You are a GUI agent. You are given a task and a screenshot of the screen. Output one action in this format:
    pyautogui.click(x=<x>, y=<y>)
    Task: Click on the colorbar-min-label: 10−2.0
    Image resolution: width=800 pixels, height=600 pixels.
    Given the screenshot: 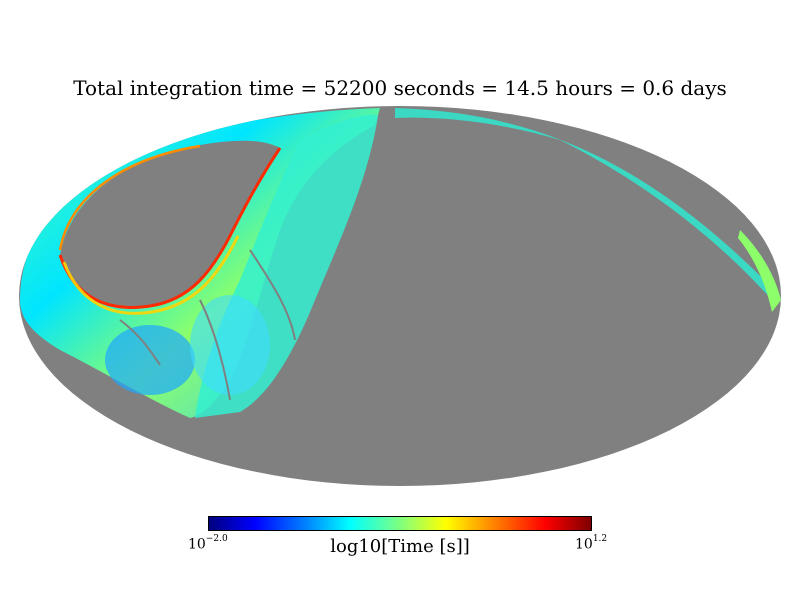 What is the action you would take?
    pyautogui.click(x=208, y=543)
    